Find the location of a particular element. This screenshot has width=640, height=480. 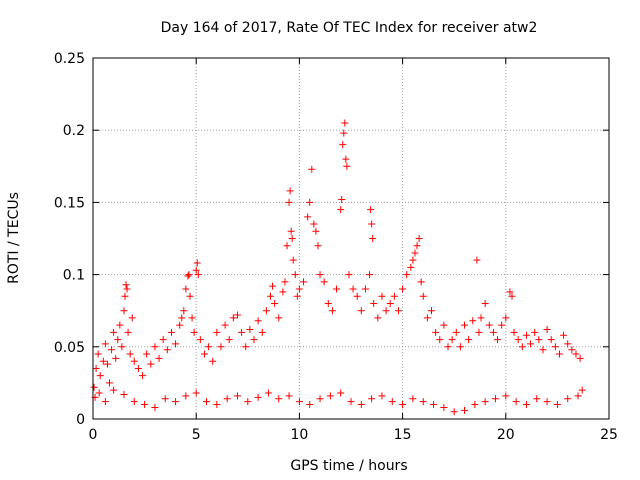

x-tick-label: 0 is located at coordinates (93, 435).